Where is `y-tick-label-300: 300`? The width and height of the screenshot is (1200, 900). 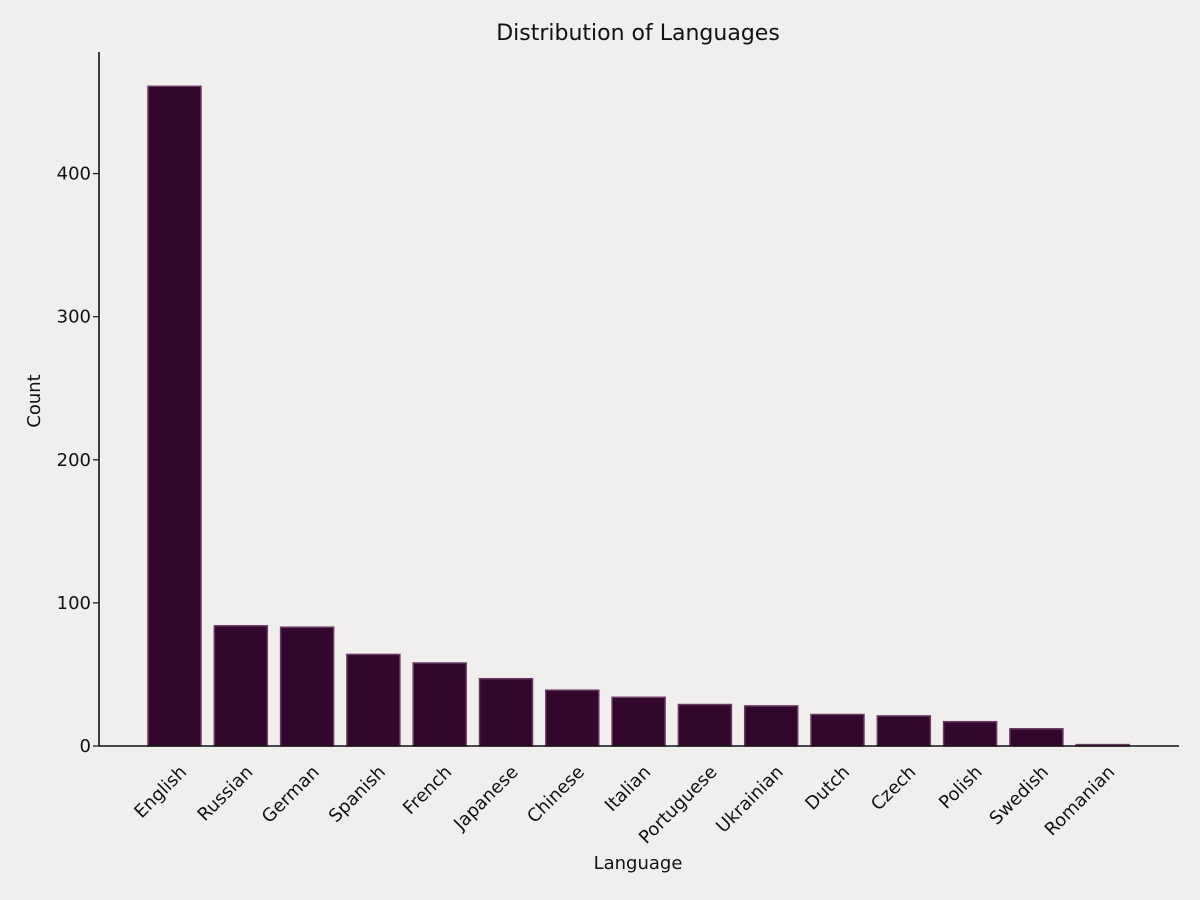 y-tick-label-300: 300 is located at coordinates (74, 317).